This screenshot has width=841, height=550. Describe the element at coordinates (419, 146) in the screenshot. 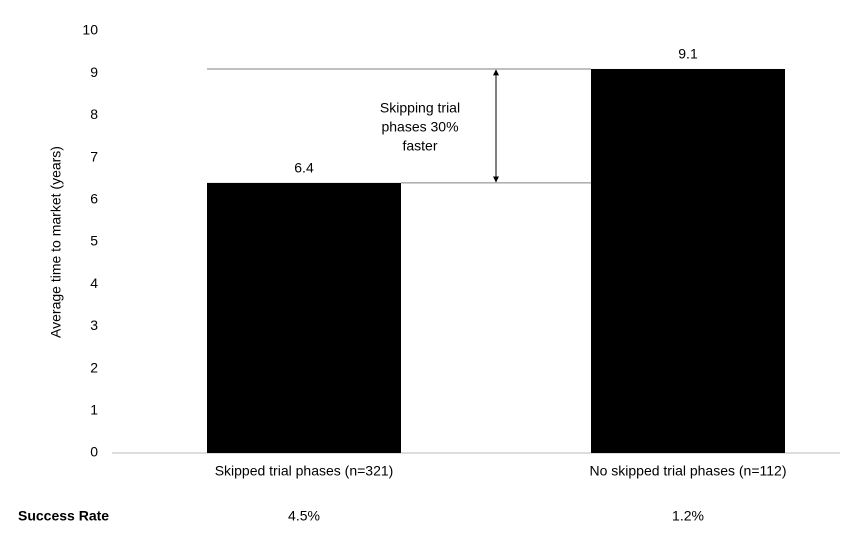

I see `annotation-text: faster` at that location.